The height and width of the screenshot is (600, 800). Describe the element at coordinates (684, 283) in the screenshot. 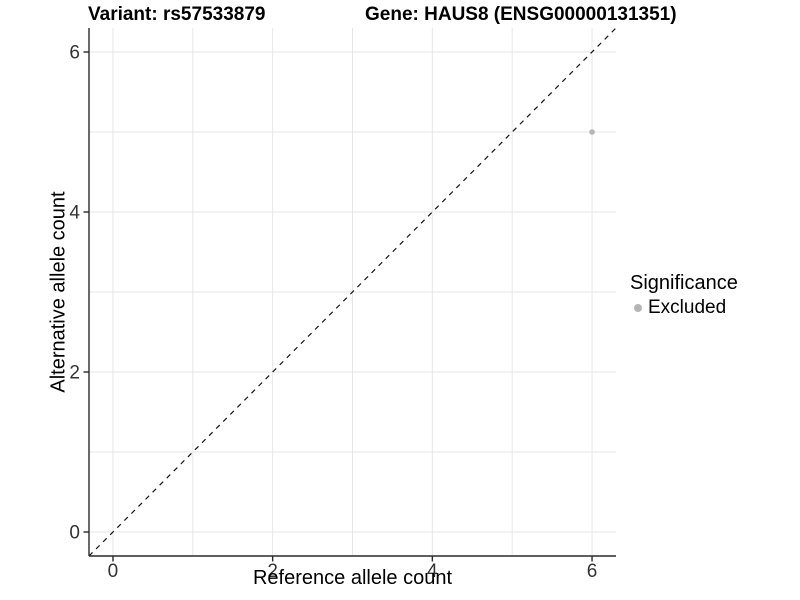

I see `legend-title: Significance` at that location.